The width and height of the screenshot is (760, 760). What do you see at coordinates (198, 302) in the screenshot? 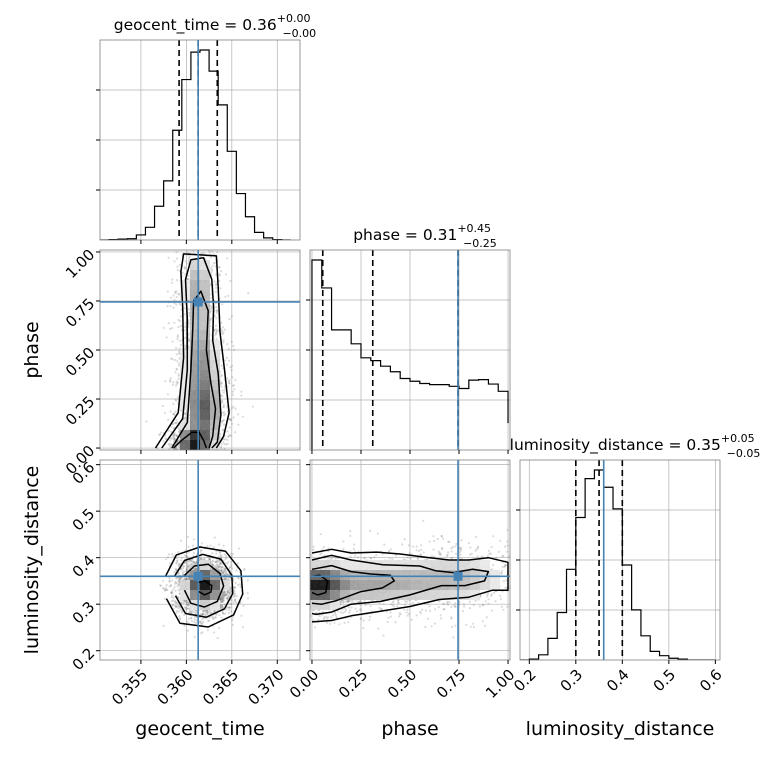
I see `truth-marker` at bounding box center [198, 302].